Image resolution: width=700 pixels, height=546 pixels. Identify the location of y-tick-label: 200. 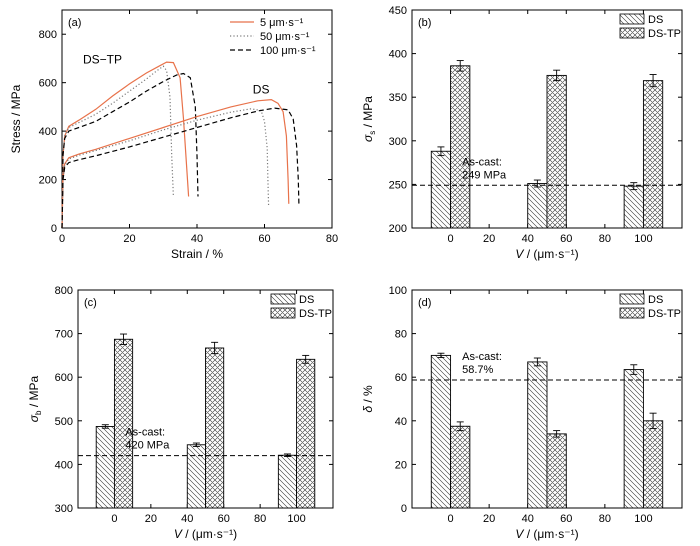
(398, 229).